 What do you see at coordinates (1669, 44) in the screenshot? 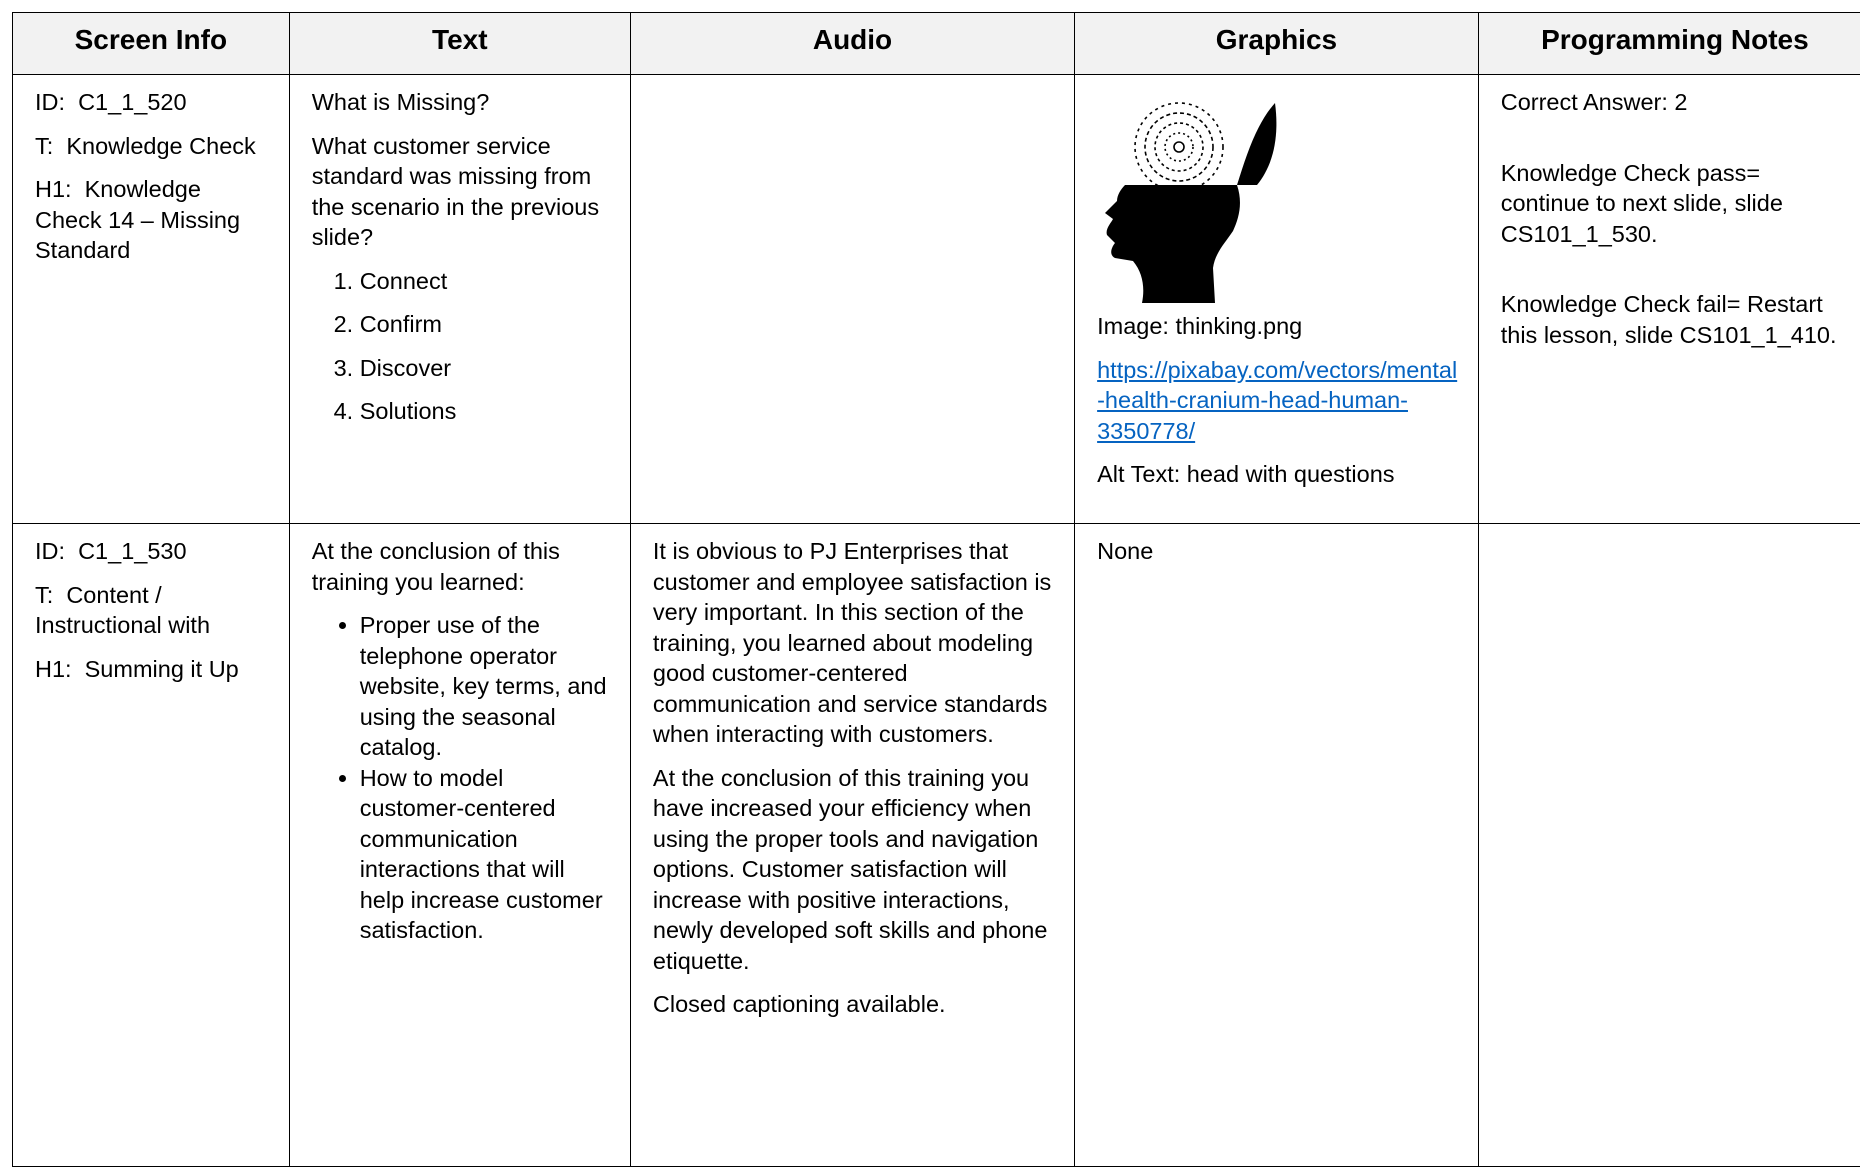
I see `header-cell: Programming Notes` at bounding box center [1669, 44].